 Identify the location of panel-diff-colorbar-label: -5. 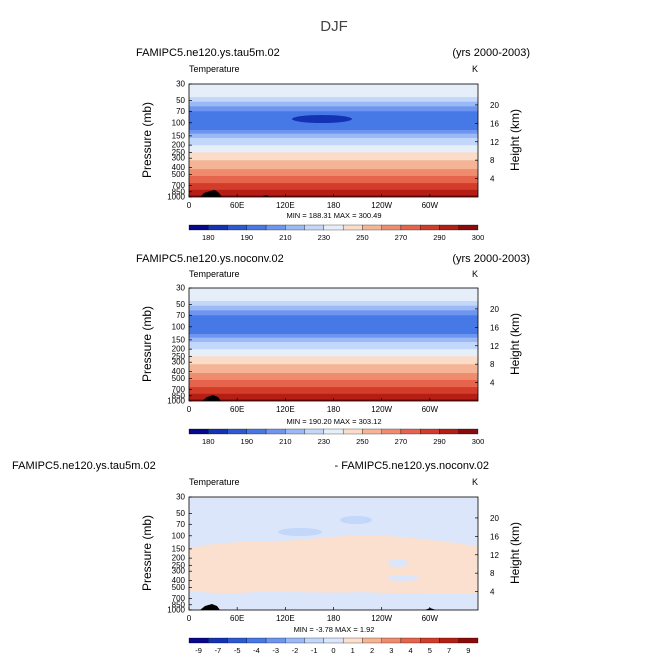
(237, 650).